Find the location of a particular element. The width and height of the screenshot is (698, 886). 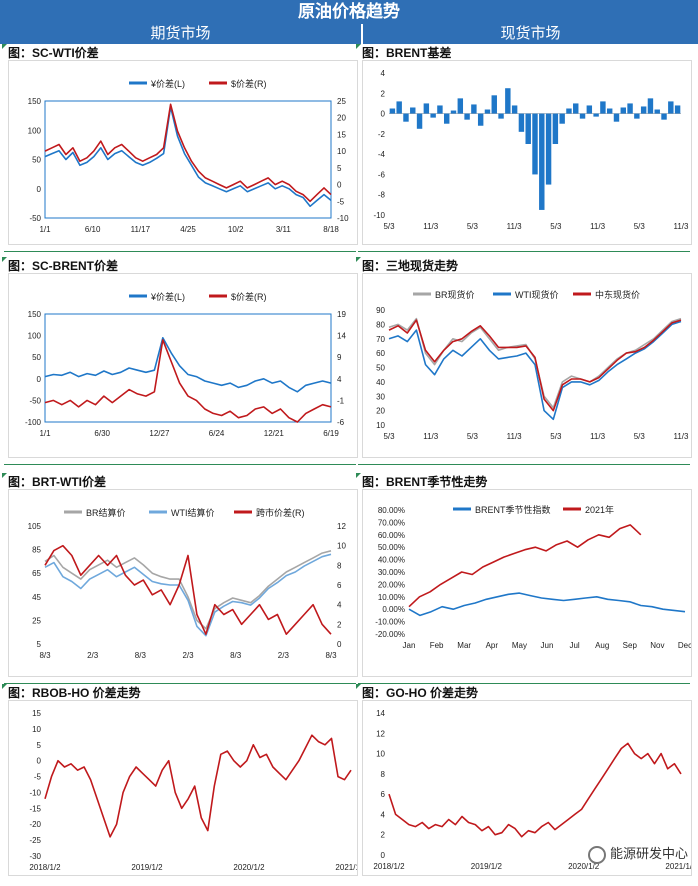

y-tick-label: 25 is located at coordinates (36, 620).